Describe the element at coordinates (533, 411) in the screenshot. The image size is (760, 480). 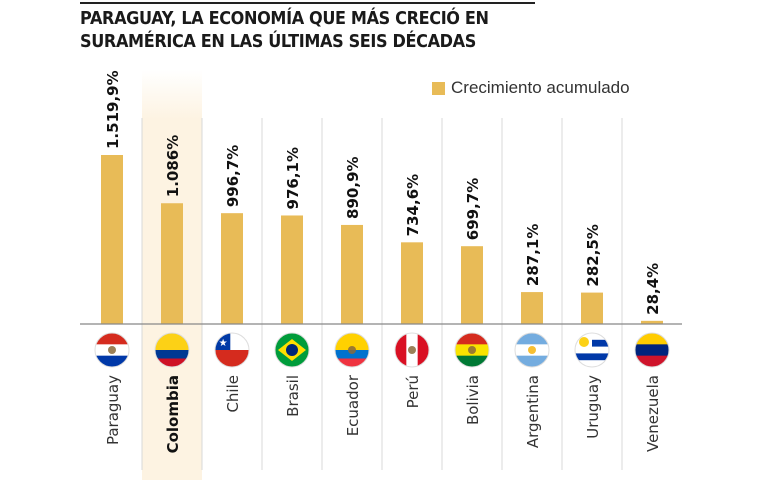
I see `country-label: Argentina` at that location.